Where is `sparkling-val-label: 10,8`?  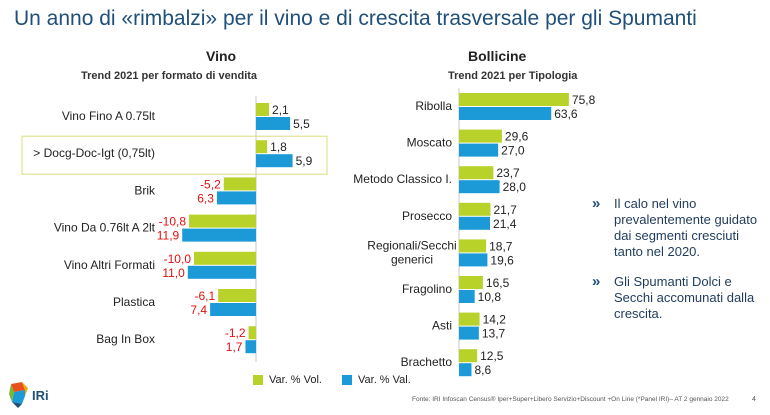 sparkling-val-label: 10,8 is located at coordinates (490, 297).